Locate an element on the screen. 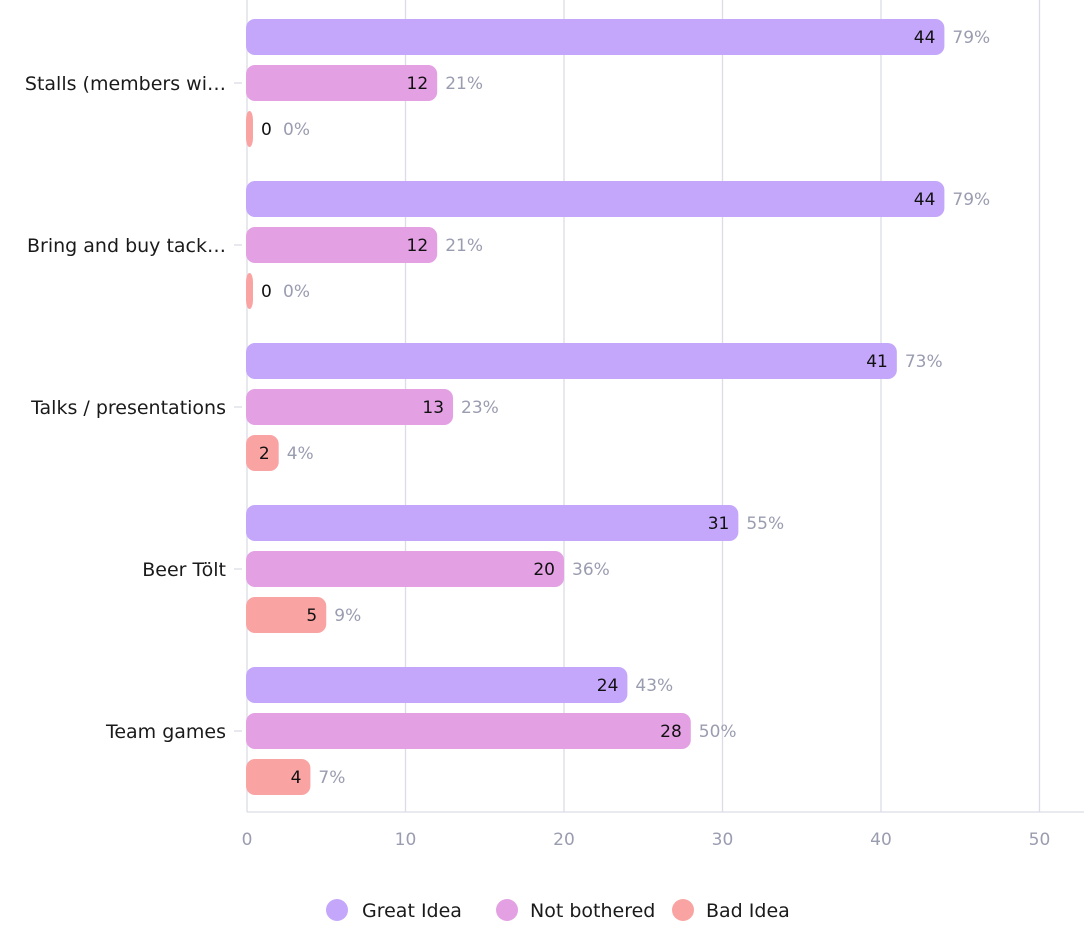 The width and height of the screenshot is (1086, 944). value-label: 2 is located at coordinates (264, 454).